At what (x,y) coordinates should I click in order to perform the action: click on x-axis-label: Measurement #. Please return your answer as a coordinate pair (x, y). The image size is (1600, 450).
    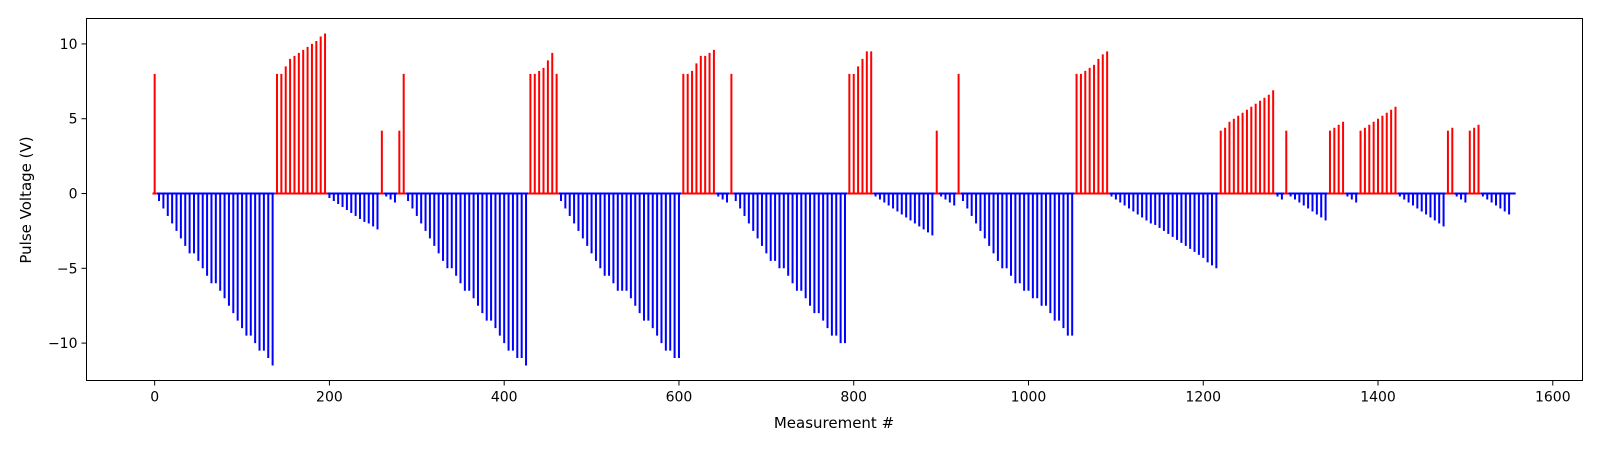
    Looking at the image, I should click on (834, 423).